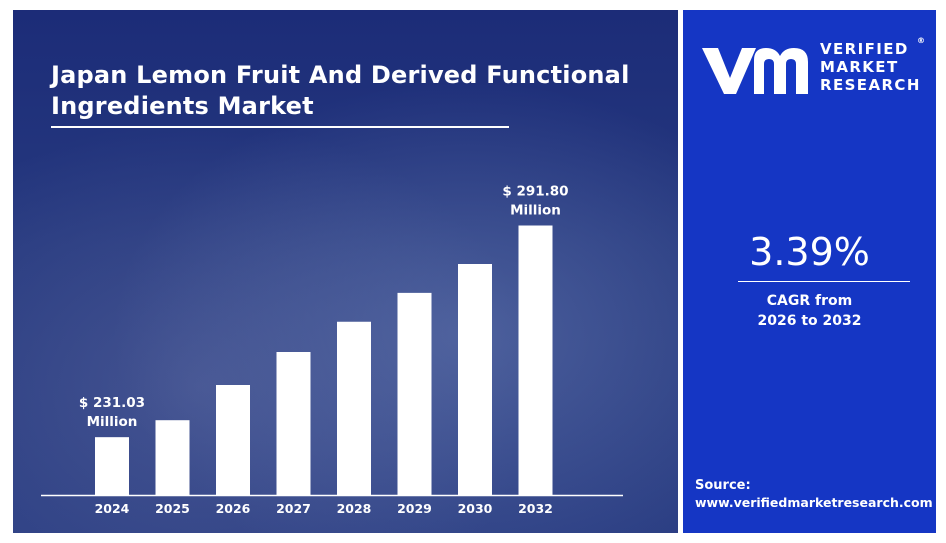  I want to click on x-tick-label-2027: 2027, so click(293, 508).